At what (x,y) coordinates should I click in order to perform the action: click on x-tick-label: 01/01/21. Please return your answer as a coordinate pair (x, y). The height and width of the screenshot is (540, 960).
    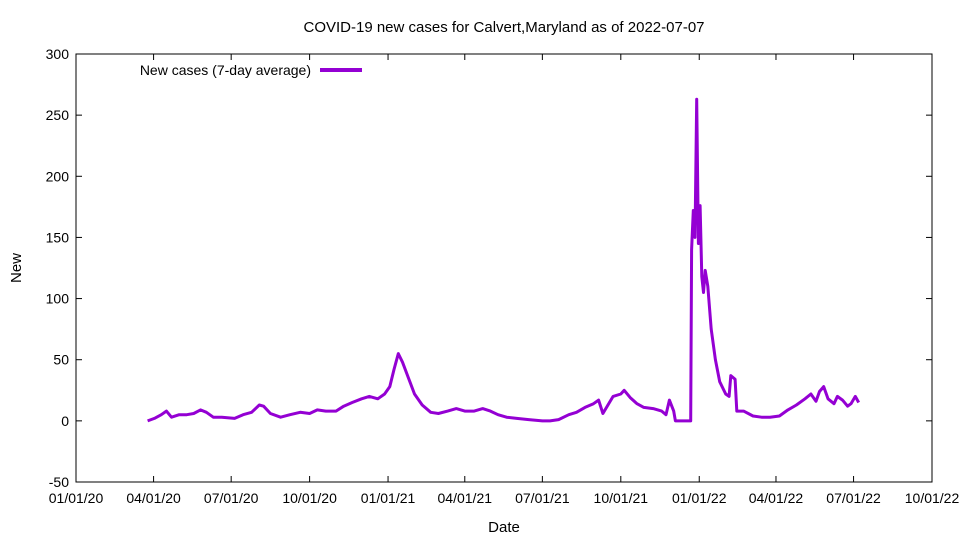
    Looking at the image, I should click on (388, 498).